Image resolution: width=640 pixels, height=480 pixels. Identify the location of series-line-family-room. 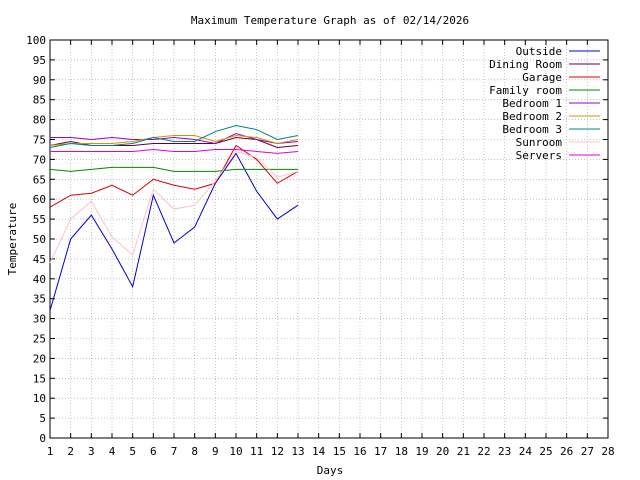
(173, 169).